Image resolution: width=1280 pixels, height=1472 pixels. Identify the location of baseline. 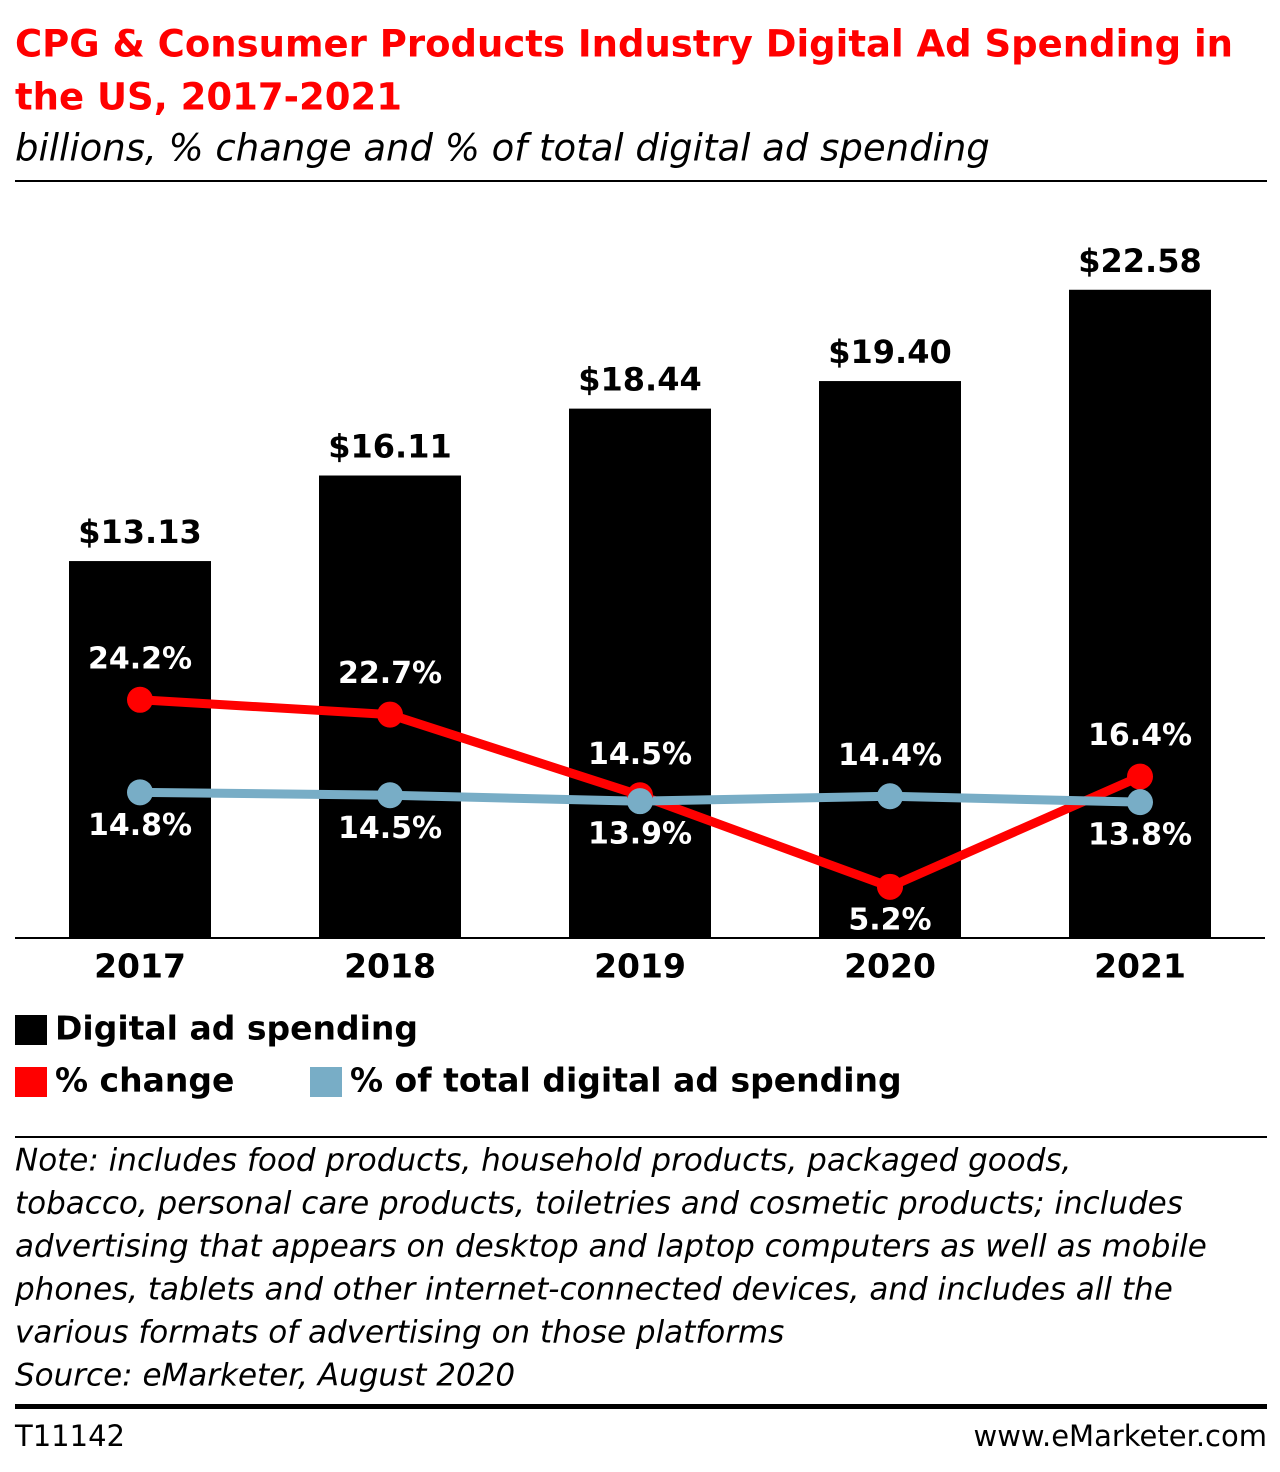
(640, 938).